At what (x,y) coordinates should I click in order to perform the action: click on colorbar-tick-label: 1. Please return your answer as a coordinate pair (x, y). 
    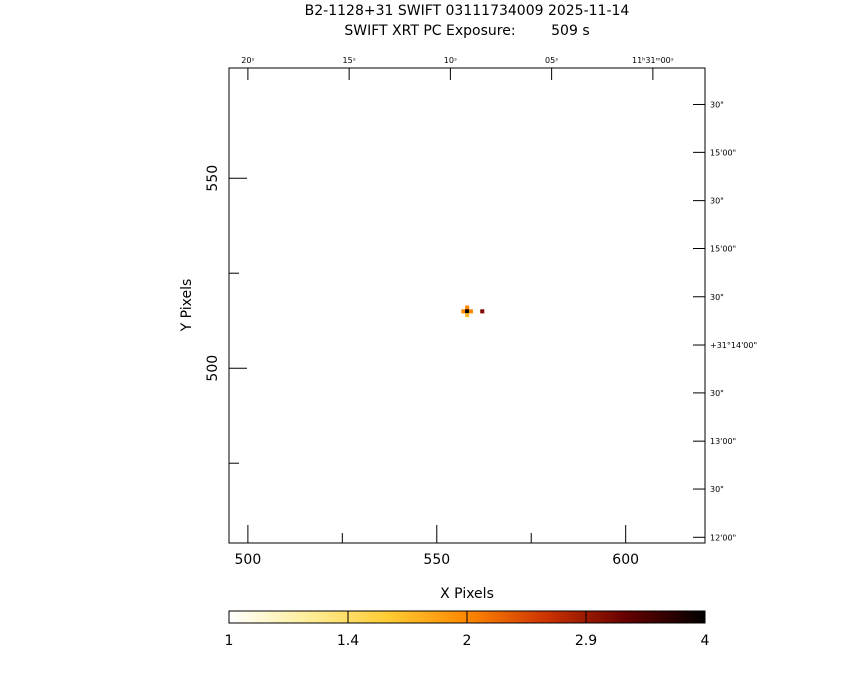
    Looking at the image, I should click on (229, 641).